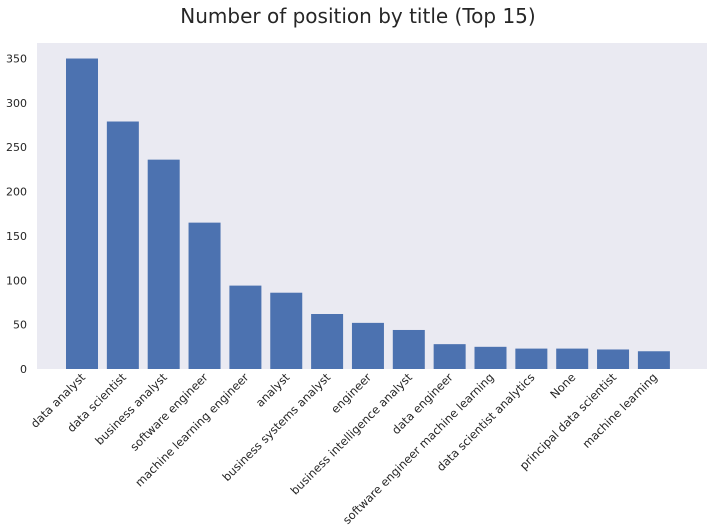 Image resolution: width=711 pixels, height=526 pixels. Describe the element at coordinates (273, 390) in the screenshot. I see `x-tick-label: analyst` at that location.